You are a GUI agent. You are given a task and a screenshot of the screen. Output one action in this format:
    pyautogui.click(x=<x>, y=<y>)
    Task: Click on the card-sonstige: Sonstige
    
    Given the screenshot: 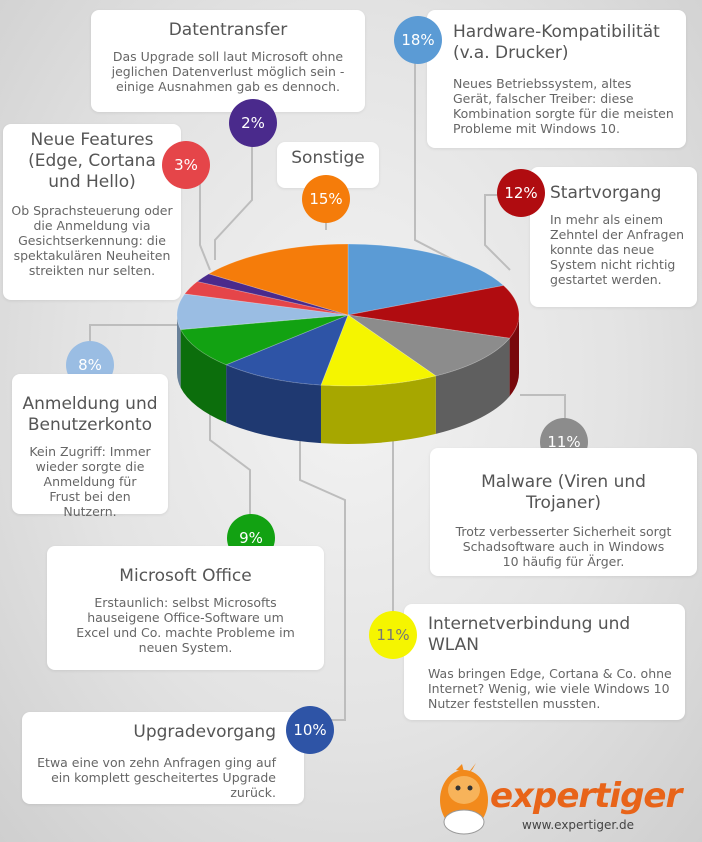 What is the action you would take?
    pyautogui.click(x=328, y=165)
    